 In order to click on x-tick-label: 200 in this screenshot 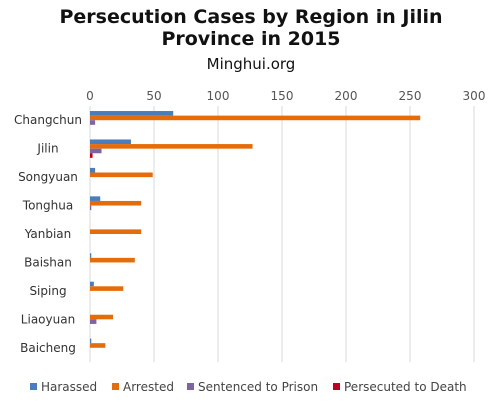, I will do `click(346, 96)`.